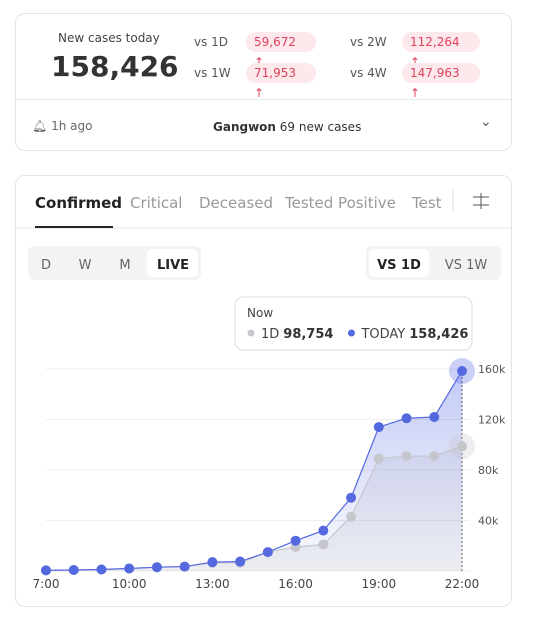  What do you see at coordinates (438, 334) in the screenshot?
I see `tooltip-value: 158,426` at bounding box center [438, 334].